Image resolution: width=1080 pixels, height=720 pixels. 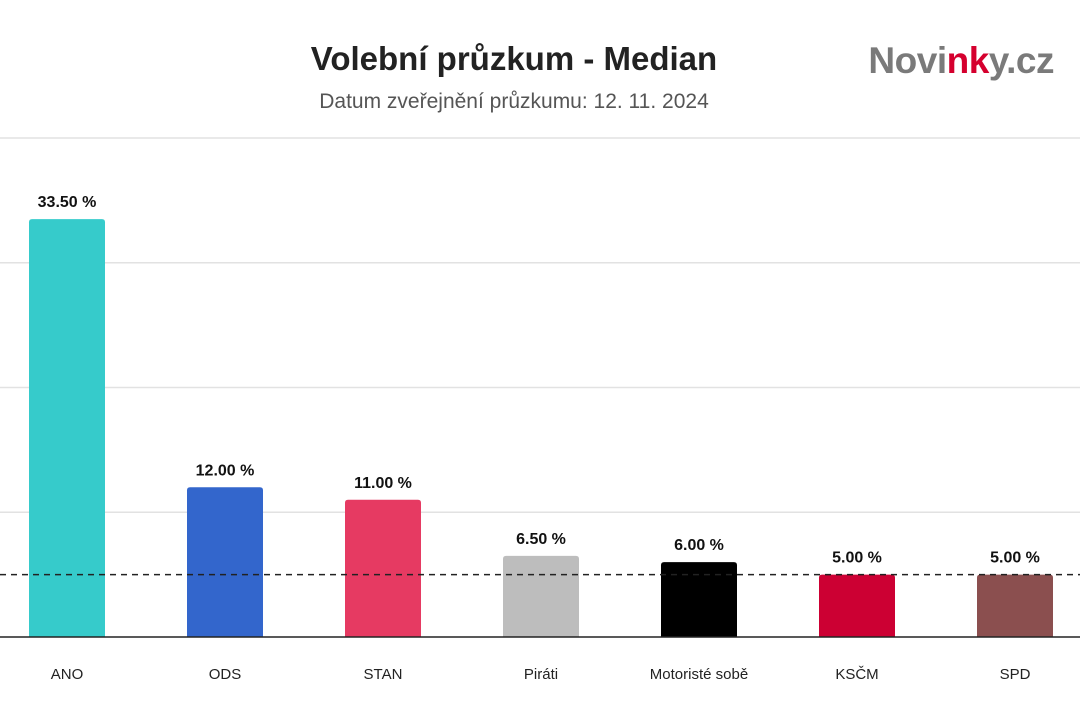 What do you see at coordinates (383, 674) in the screenshot?
I see `category-label: STAN` at bounding box center [383, 674].